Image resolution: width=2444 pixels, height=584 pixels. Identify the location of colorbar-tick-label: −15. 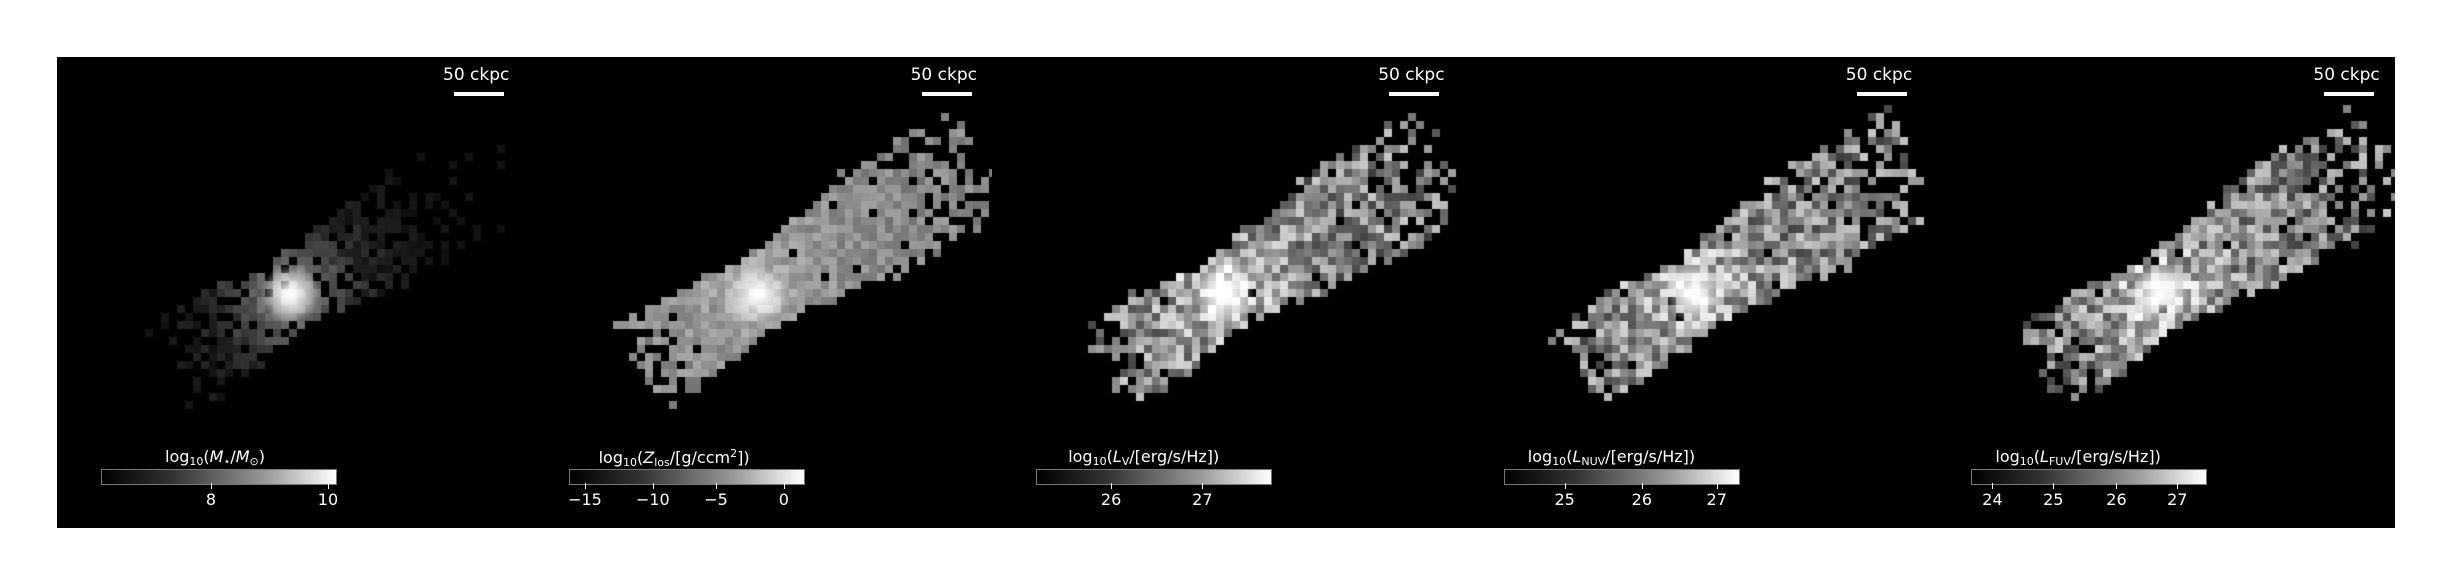
(585, 499).